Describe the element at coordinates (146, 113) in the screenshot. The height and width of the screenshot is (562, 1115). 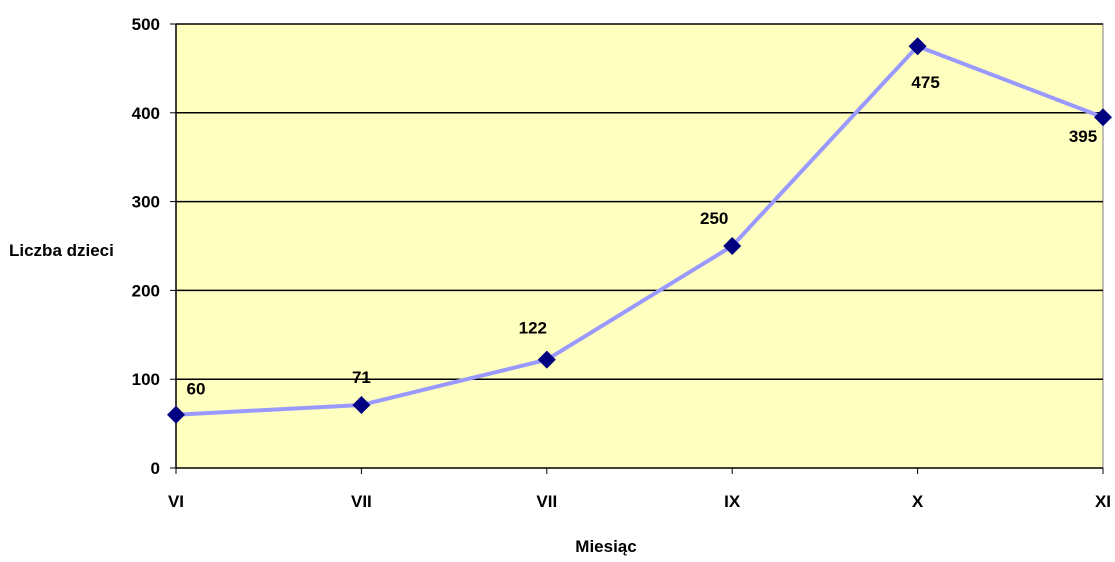
I see `y-tick-label-400: 400` at that location.